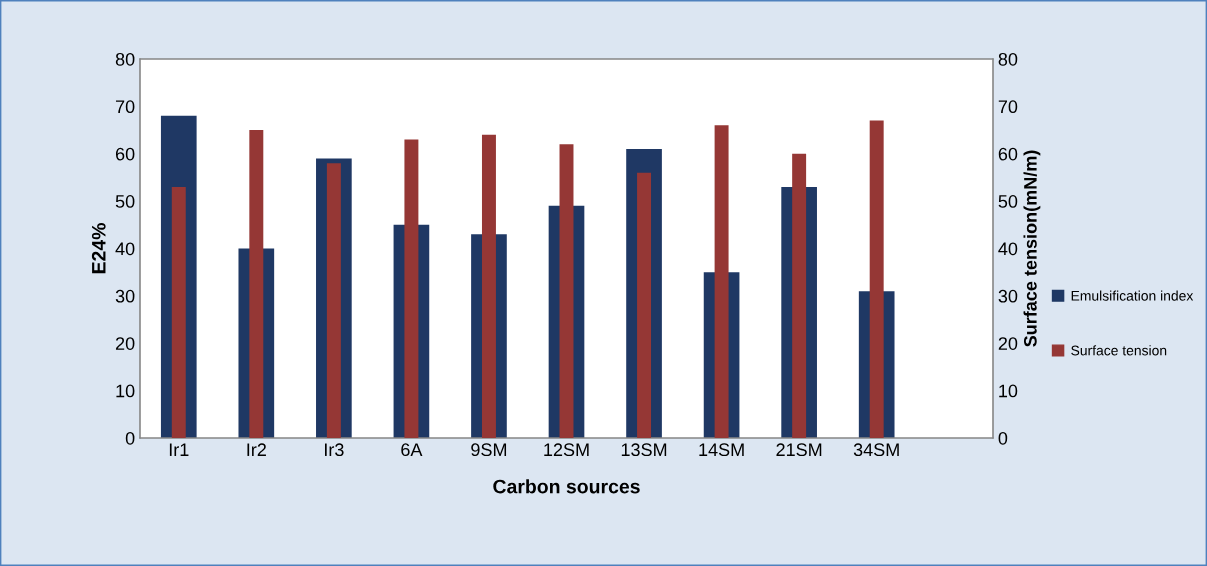 Image resolution: width=1207 pixels, height=566 pixels. Describe the element at coordinates (799, 450) in the screenshot. I see `x-tick-label: 21SM` at that location.